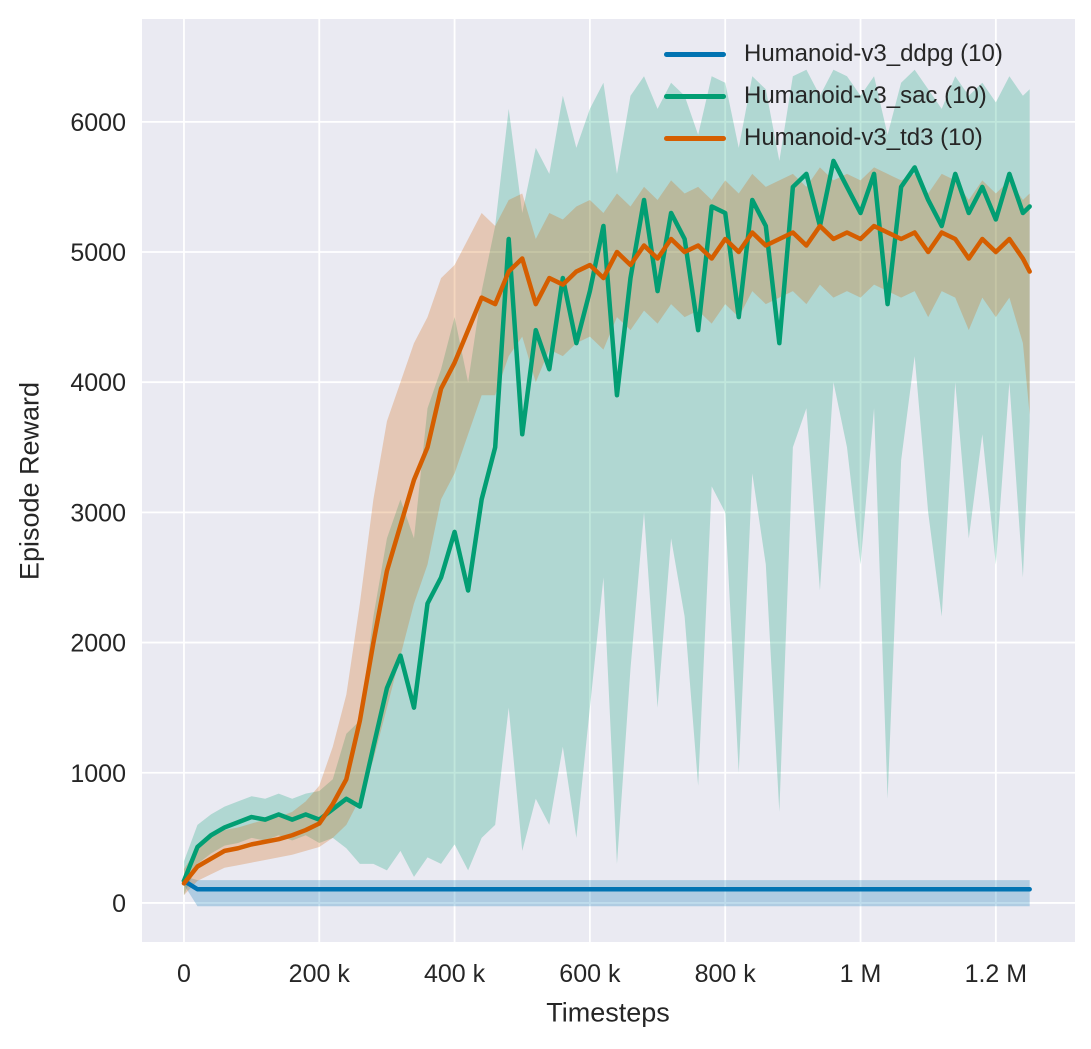 This screenshot has height=1049, width=1091. What do you see at coordinates (695, 138) in the screenshot?
I see `td3-line-swatch-icon` at bounding box center [695, 138].